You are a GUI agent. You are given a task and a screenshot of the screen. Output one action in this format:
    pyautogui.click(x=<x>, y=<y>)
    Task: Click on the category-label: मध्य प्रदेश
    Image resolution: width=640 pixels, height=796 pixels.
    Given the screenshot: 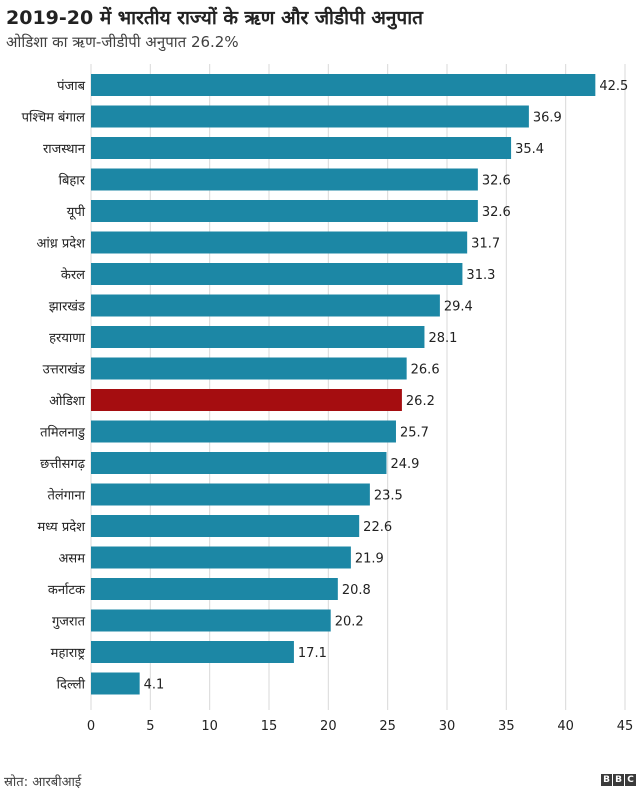 What is the action you would take?
    pyautogui.click(x=62, y=527)
    